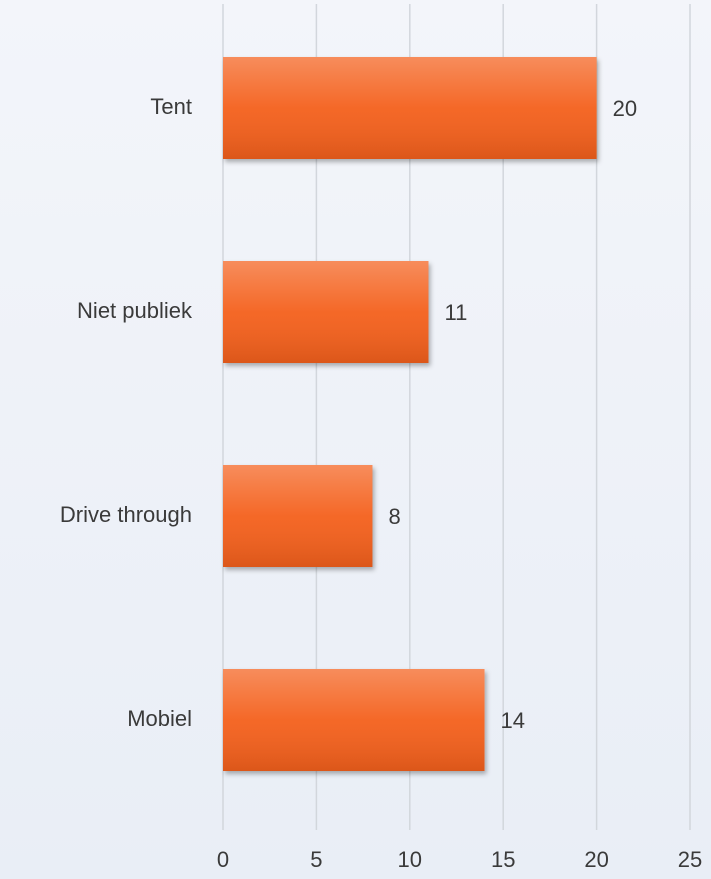 The width and height of the screenshot is (711, 879). Describe the element at coordinates (455, 312) in the screenshot. I see `data-label: 11` at that location.